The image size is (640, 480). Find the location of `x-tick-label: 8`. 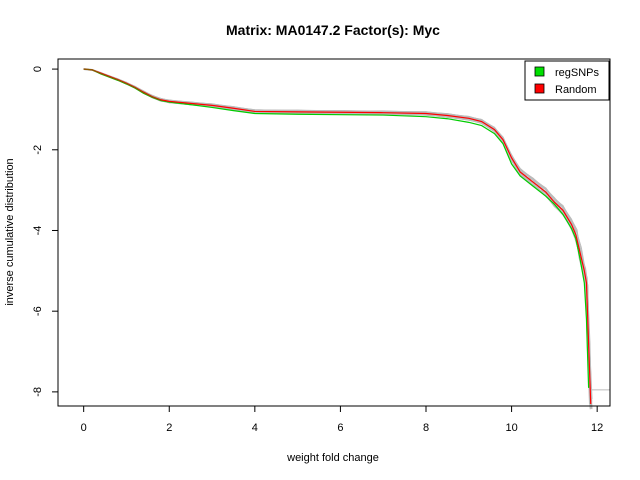

x-tick-label: 8 is located at coordinates (426, 428).